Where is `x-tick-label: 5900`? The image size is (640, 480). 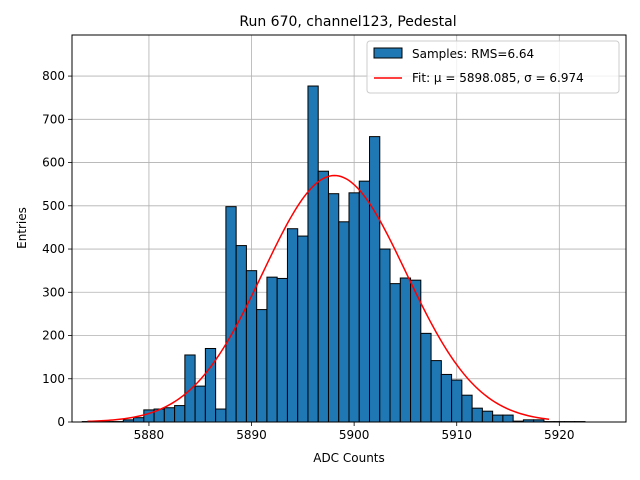 x-tick-label: 5900 is located at coordinates (354, 435).